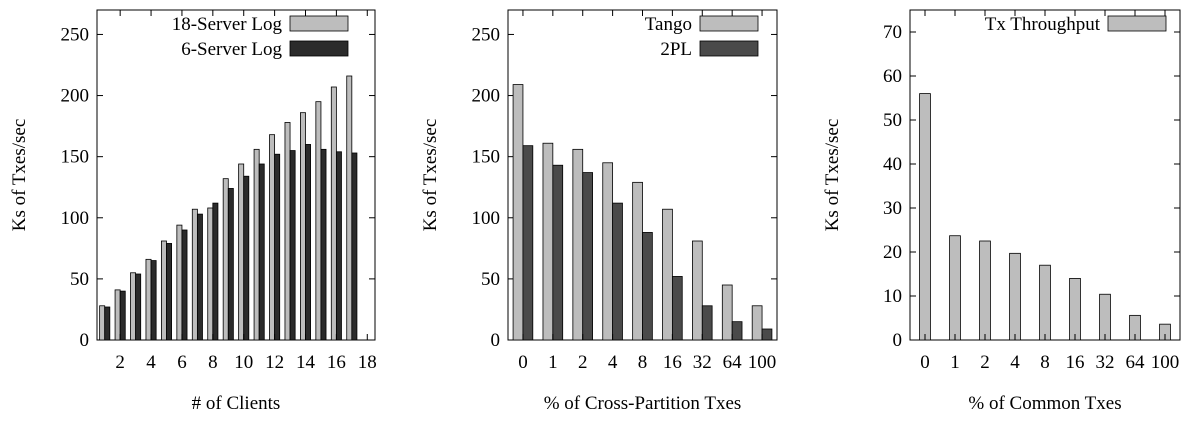 The width and height of the screenshot is (1194, 422). I want to click on legend-label: Tango, so click(668, 24).